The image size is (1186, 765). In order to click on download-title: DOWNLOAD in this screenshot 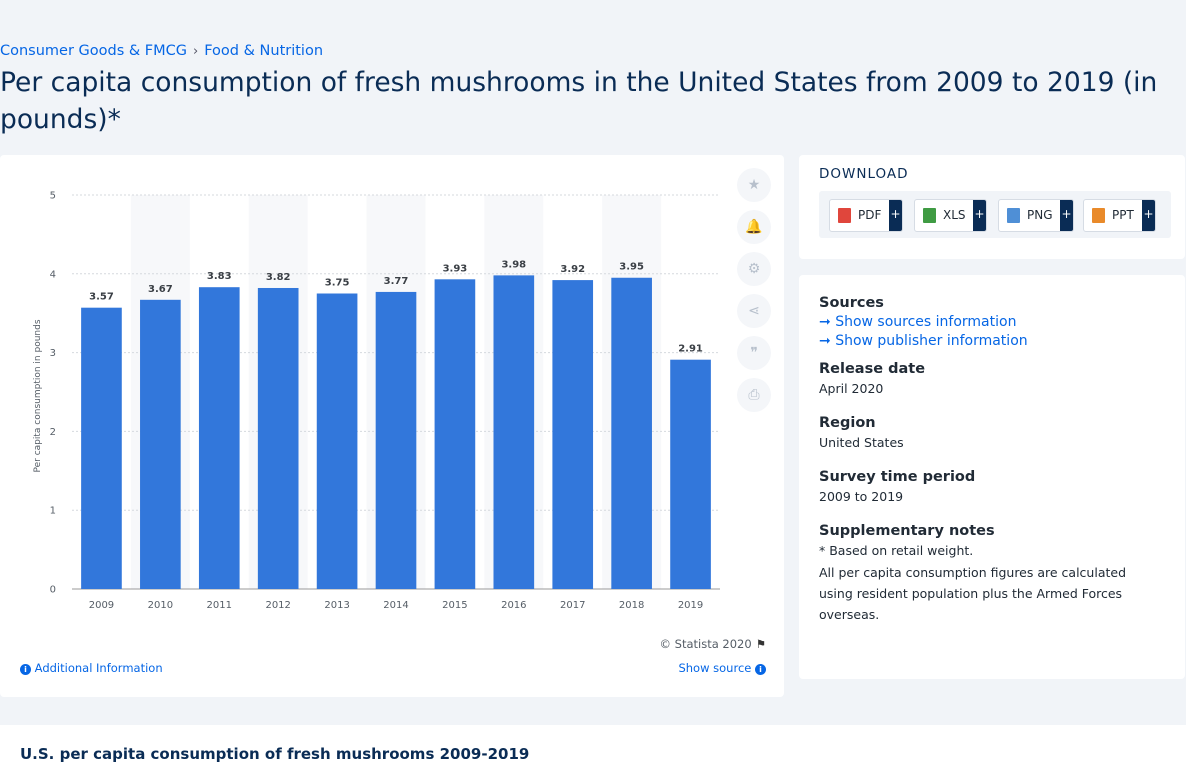, I will do `click(864, 174)`.